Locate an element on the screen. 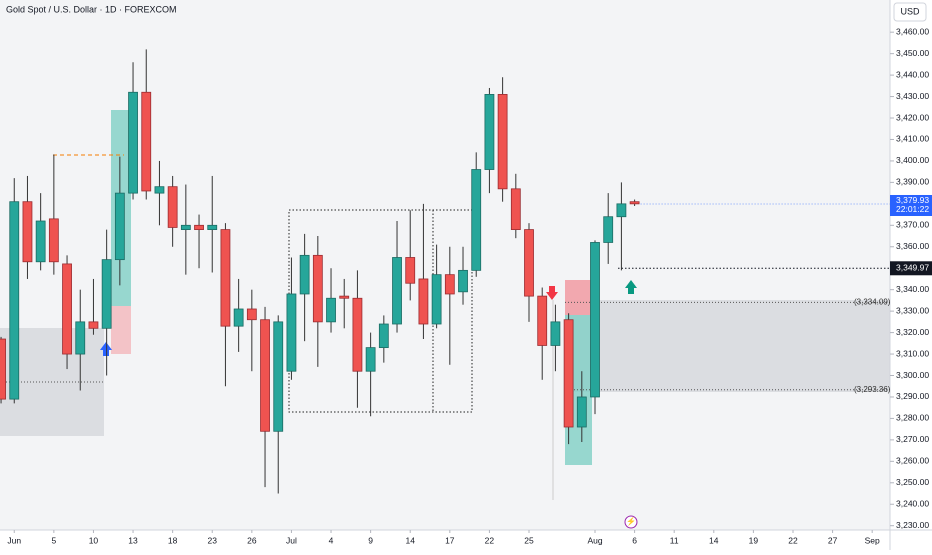 Image resolution: width=932 pixels, height=555 pixels. x-tick-label: 13 is located at coordinates (133, 540).